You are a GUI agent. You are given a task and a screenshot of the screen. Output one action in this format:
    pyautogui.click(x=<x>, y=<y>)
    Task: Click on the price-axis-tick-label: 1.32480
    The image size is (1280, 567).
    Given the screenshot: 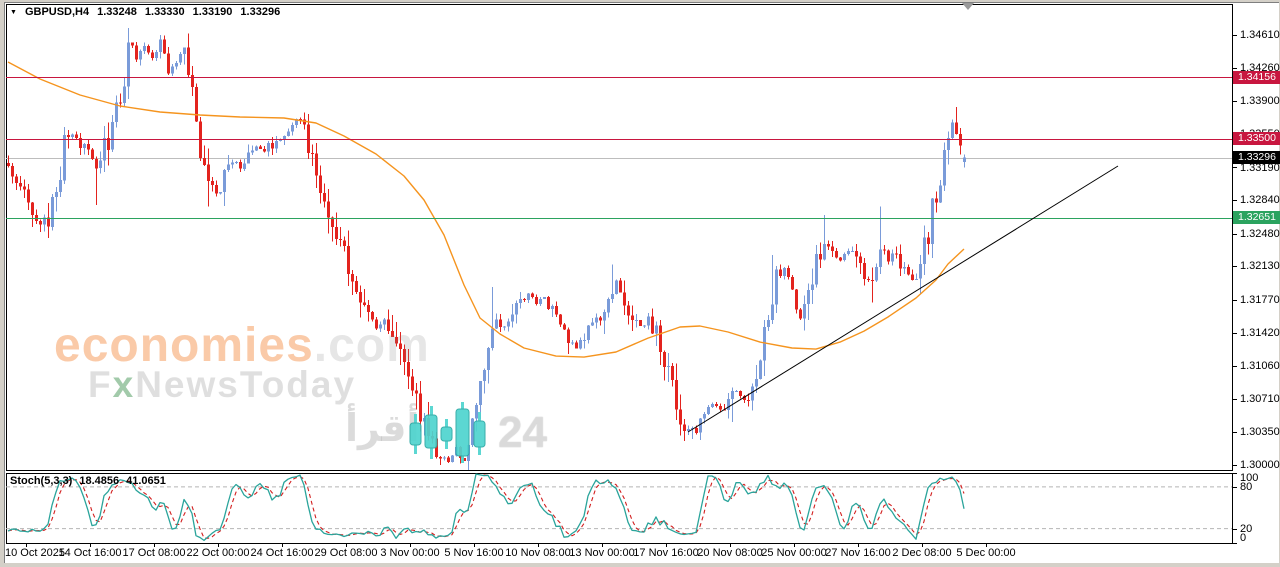 What is the action you would take?
    pyautogui.click(x=1260, y=233)
    